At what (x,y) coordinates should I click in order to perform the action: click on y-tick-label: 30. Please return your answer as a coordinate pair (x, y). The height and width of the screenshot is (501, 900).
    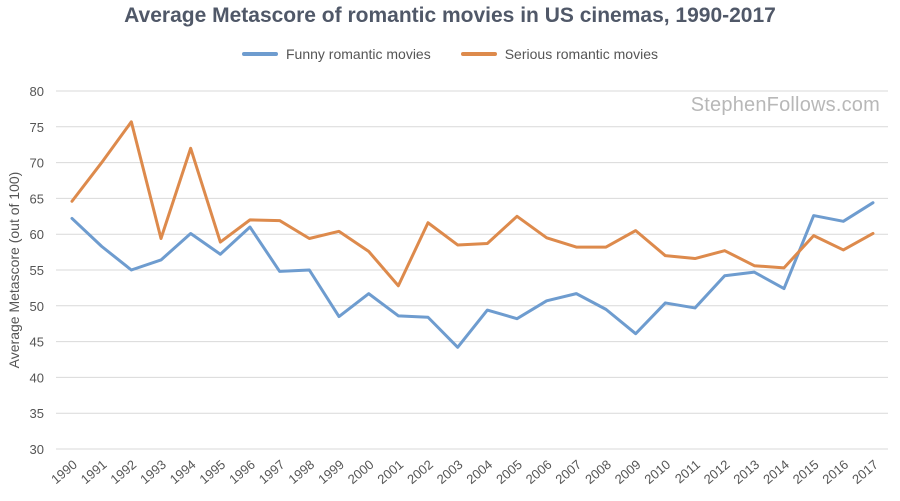
    Looking at the image, I should click on (37, 449).